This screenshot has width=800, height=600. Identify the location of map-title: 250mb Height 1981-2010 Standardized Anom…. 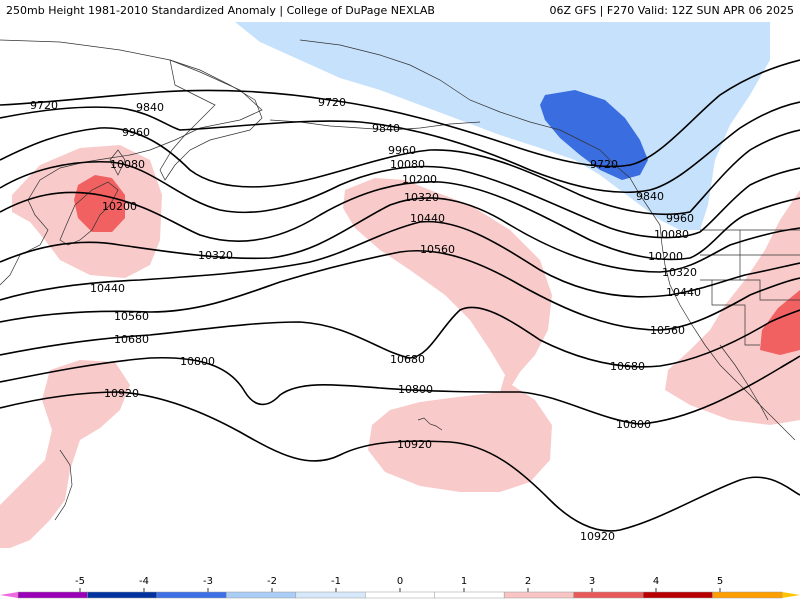
(220, 10).